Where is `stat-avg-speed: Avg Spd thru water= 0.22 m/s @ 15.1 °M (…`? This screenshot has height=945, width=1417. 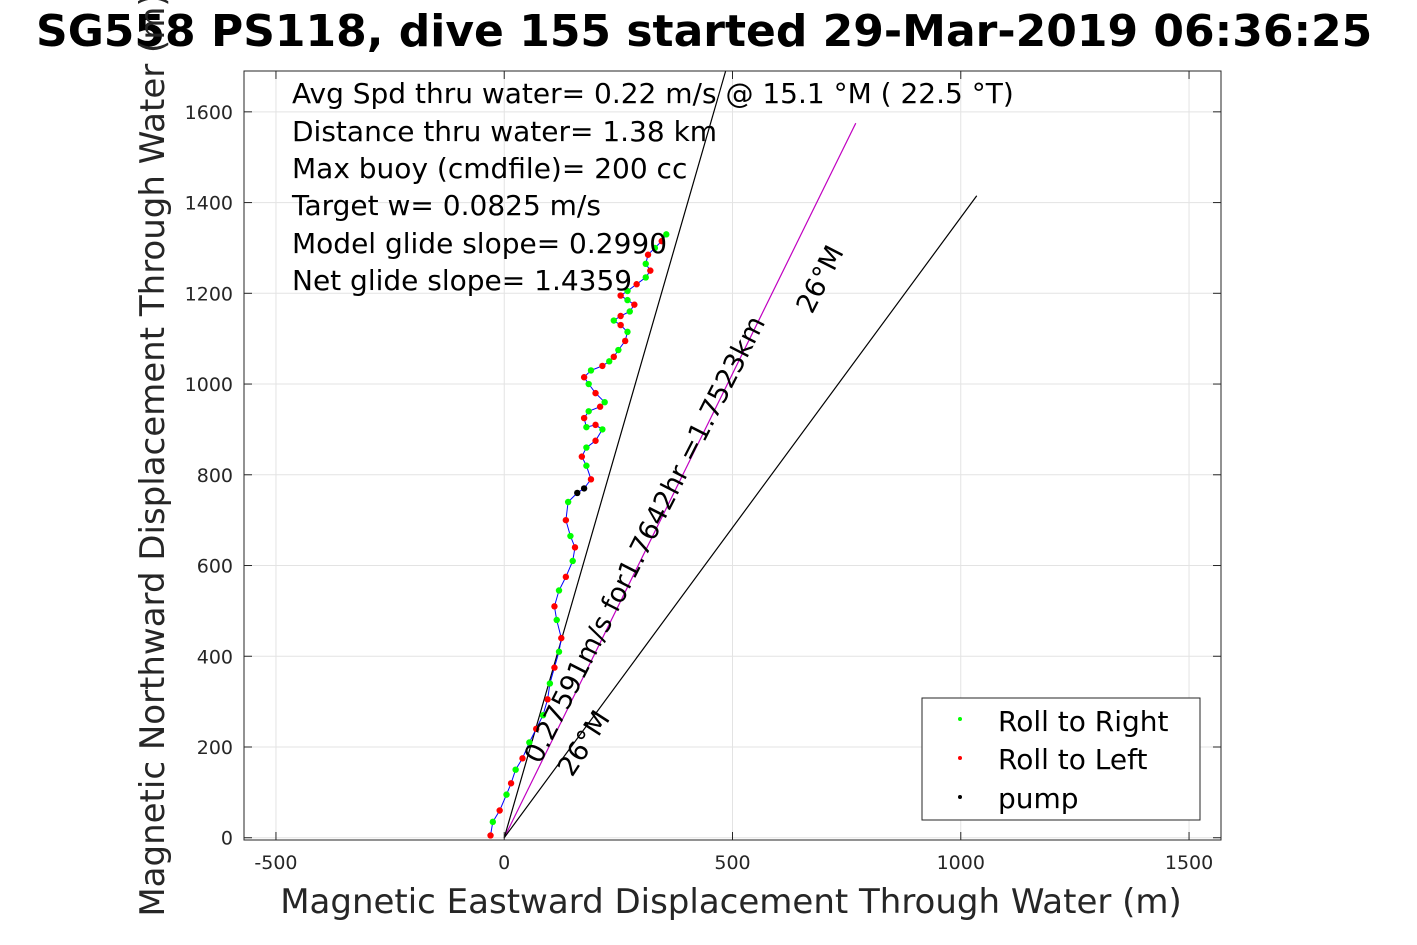 stat-avg-speed: Avg Spd thru water= 0.22 m/s @ 15.1 °M (… is located at coordinates (653, 93).